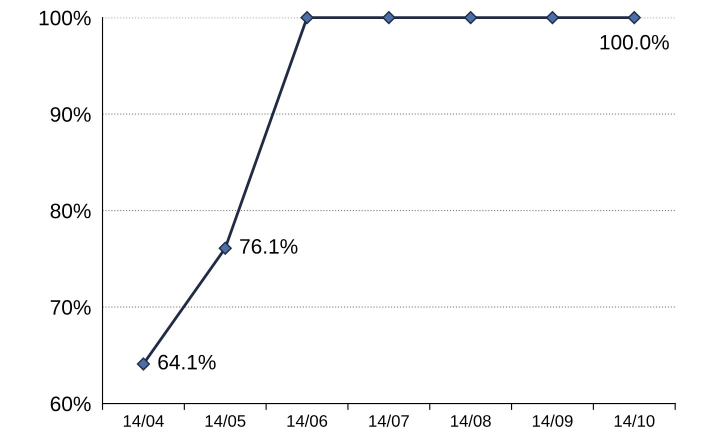 The height and width of the screenshot is (441, 707). What do you see at coordinates (226, 420) in the screenshot?
I see `x-tick-label: 14/05` at bounding box center [226, 420].